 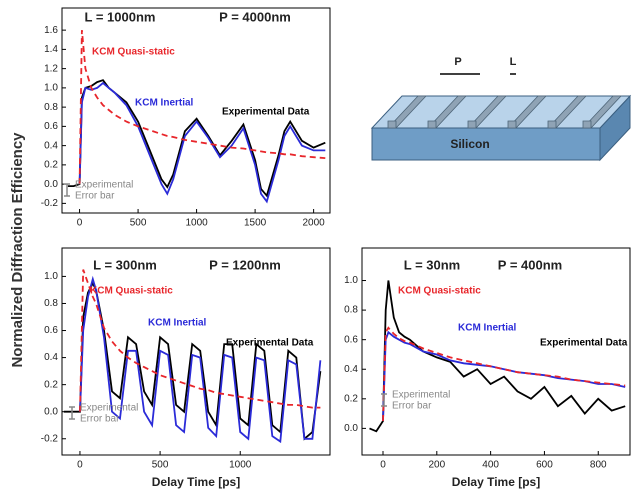 I want to click on panel-annotation: P = 400nm, so click(x=530, y=264).